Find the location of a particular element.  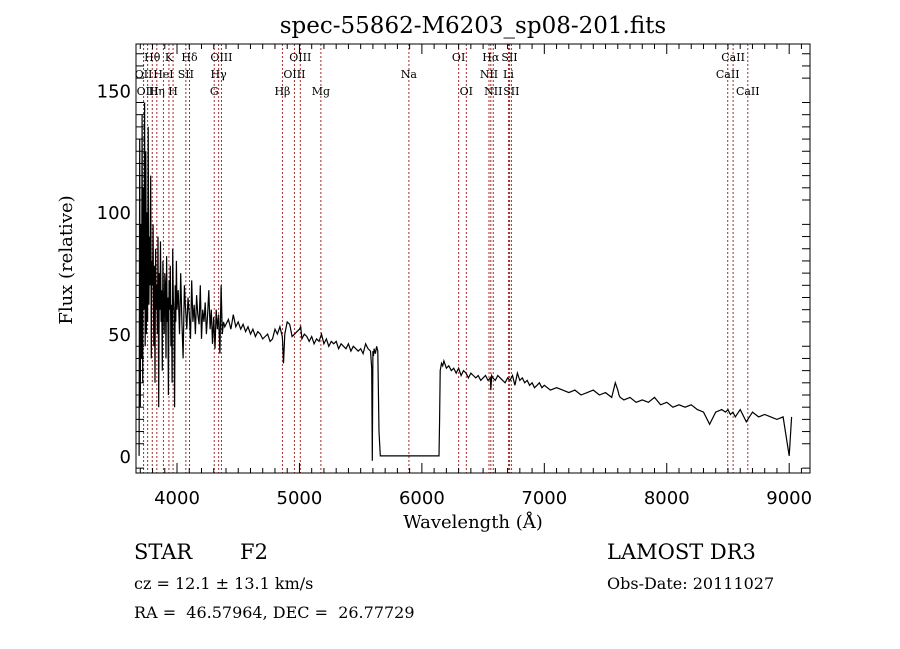

object-class: STAR is located at coordinates (163, 552).